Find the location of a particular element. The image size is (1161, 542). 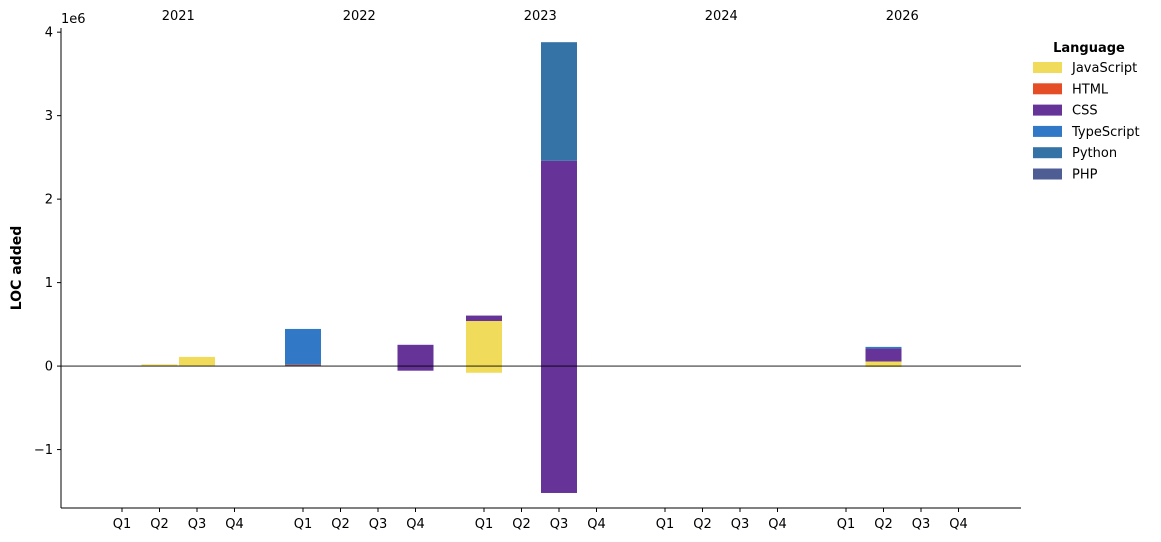

legend-label: CSS is located at coordinates (1085, 111).